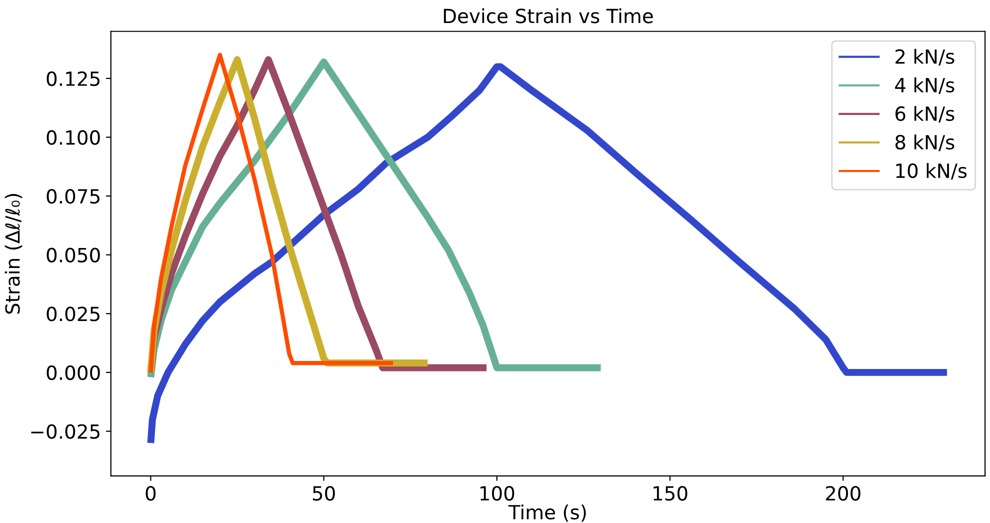 The height and width of the screenshot is (523, 990). I want to click on chart-title: Device Strain vs Time, so click(548, 16).